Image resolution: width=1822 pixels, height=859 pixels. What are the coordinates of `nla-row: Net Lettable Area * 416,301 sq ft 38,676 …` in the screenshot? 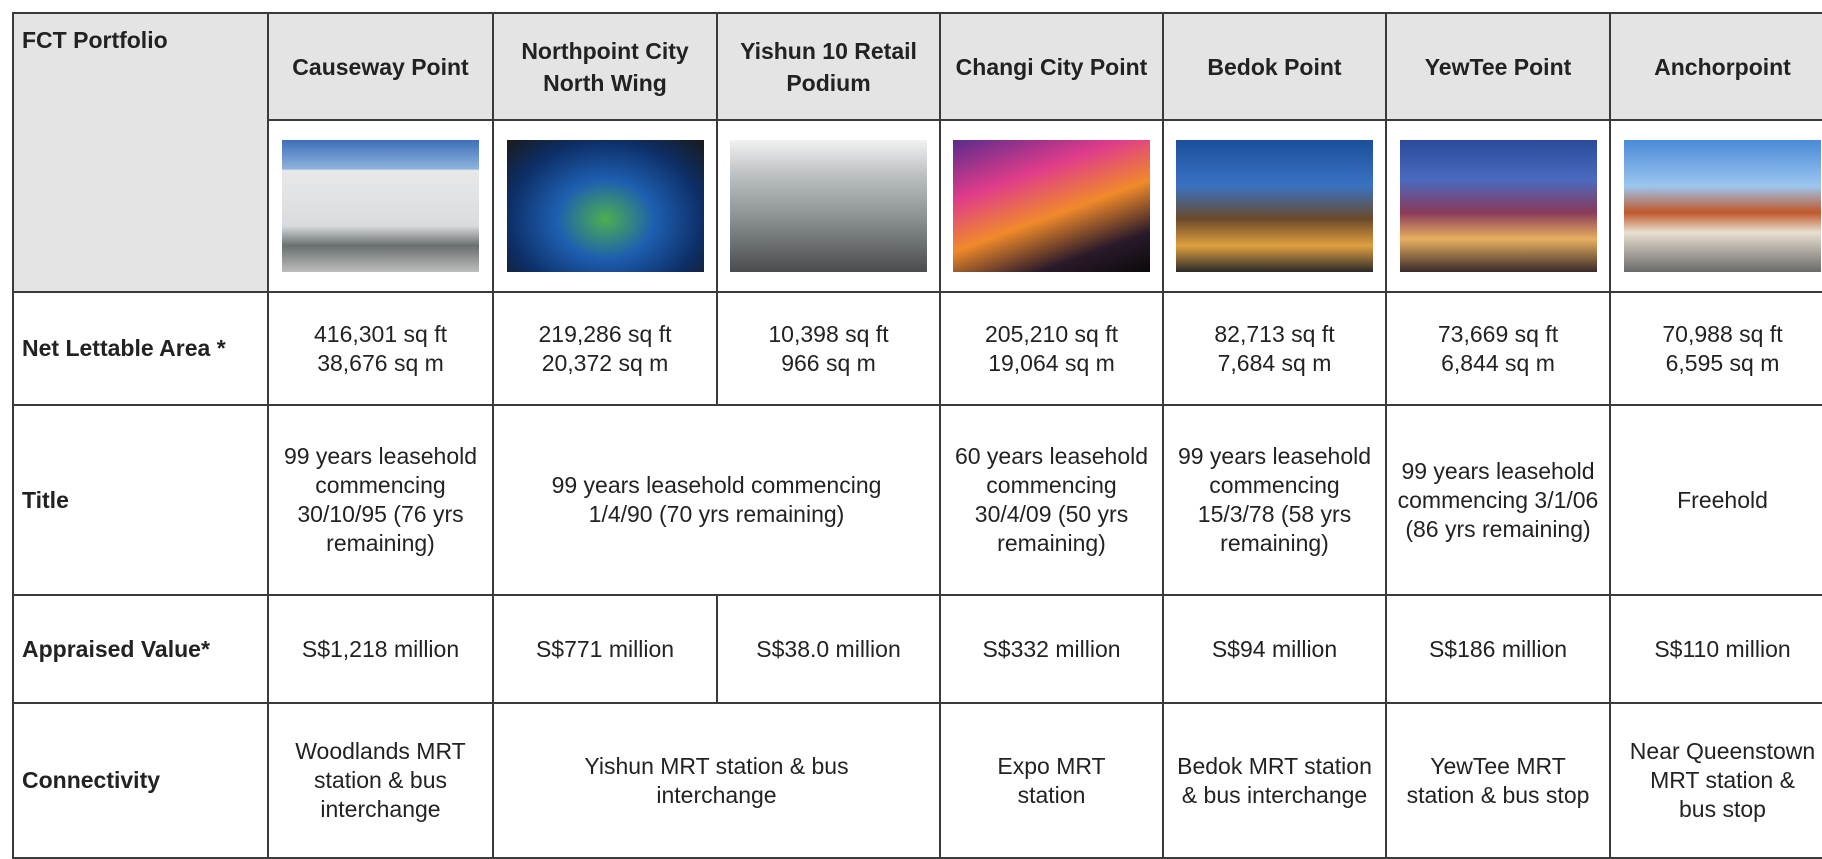 It's located at (917, 348).